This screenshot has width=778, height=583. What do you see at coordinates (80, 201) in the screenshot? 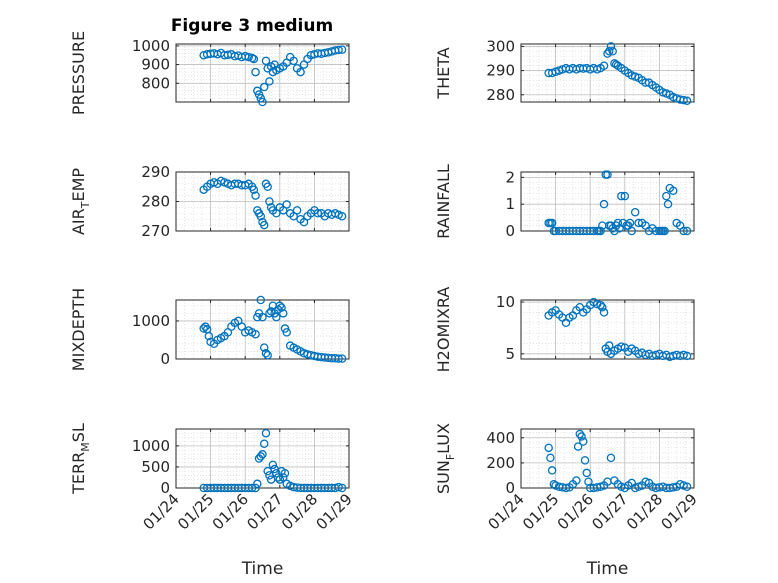
I see `y-axis-label: AIRTEMP` at bounding box center [80, 201].